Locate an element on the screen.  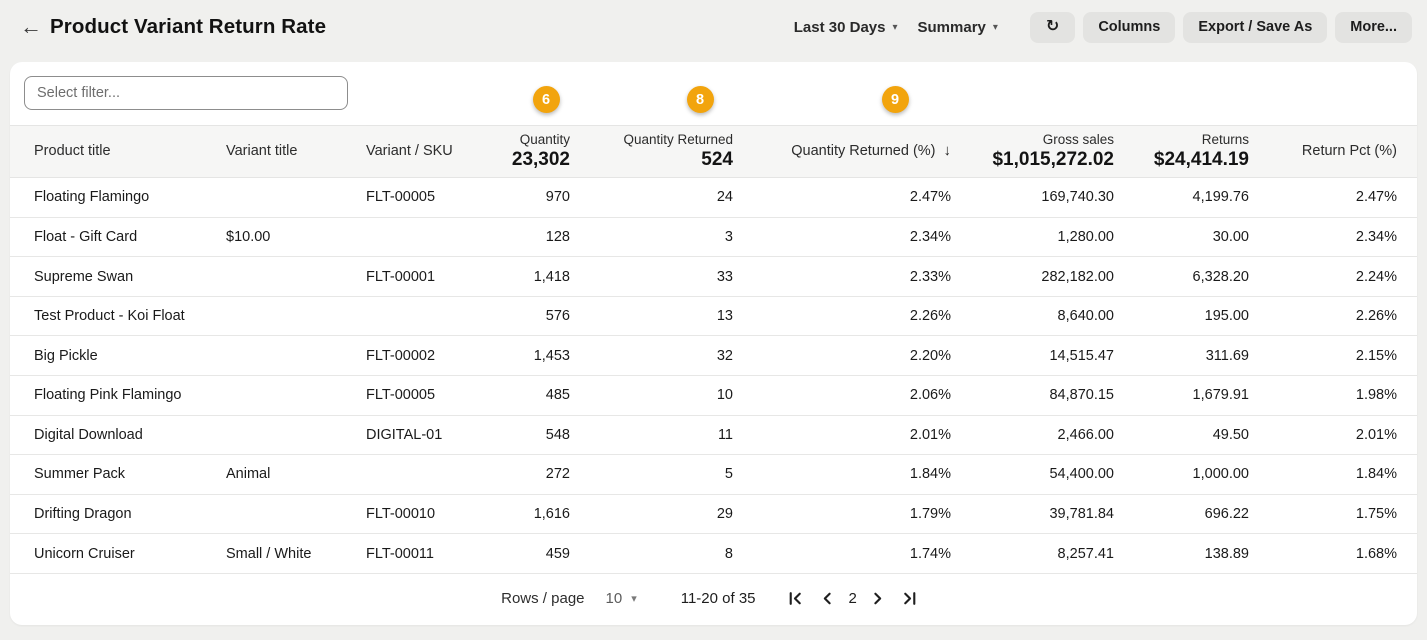
back-button: ← is located at coordinates (31, 27).